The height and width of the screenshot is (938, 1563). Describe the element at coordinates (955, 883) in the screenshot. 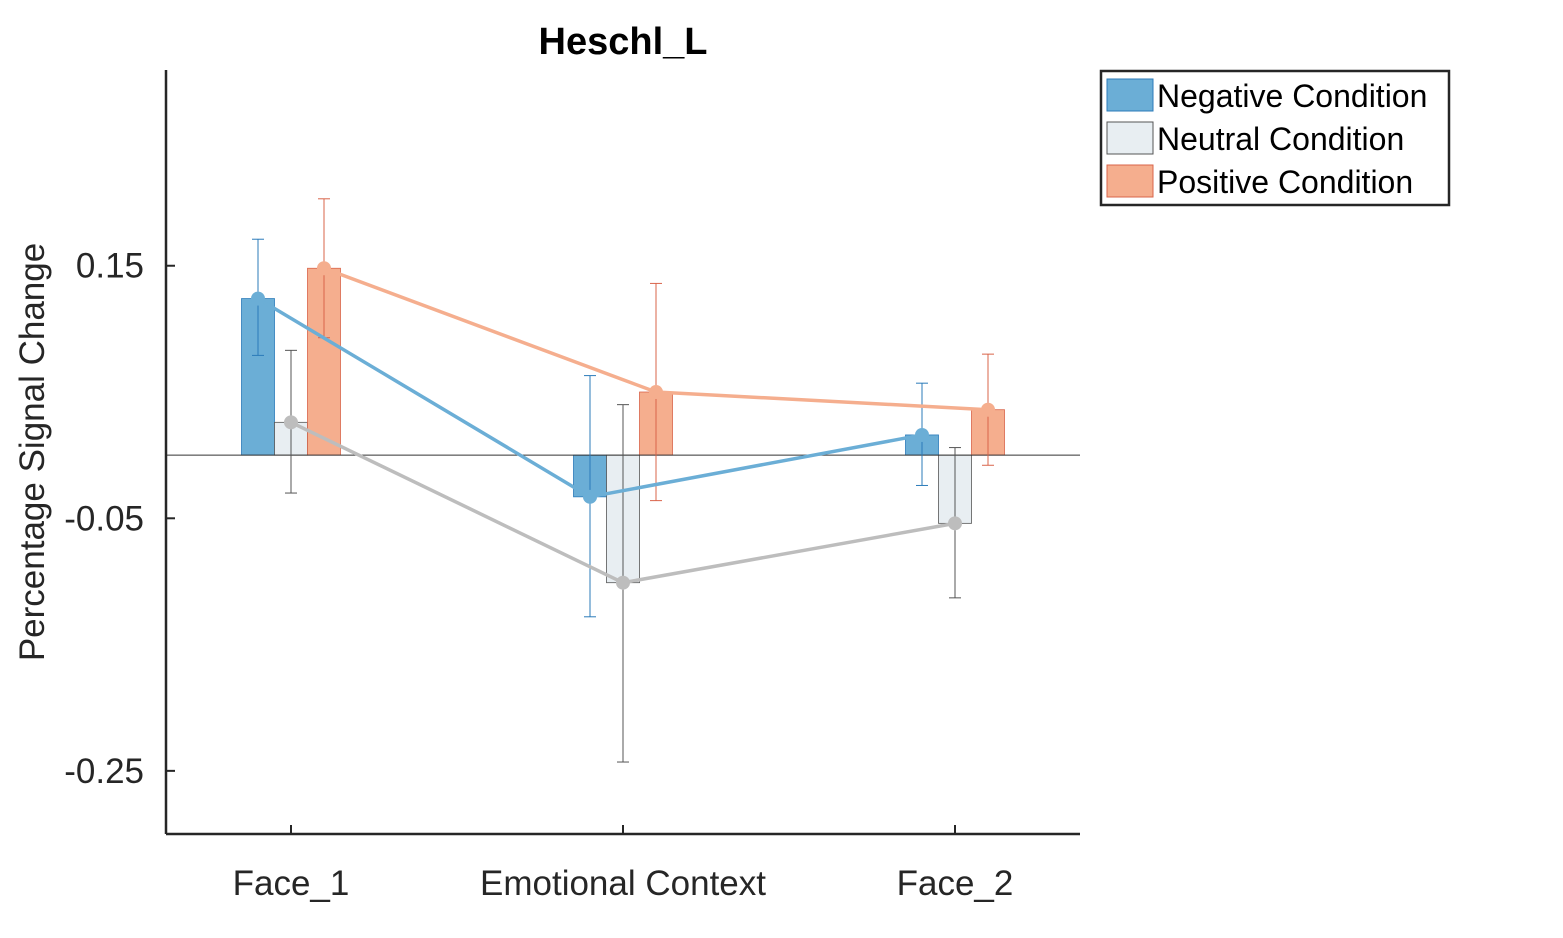

I see `x-tick-label-2: Face_2` at that location.